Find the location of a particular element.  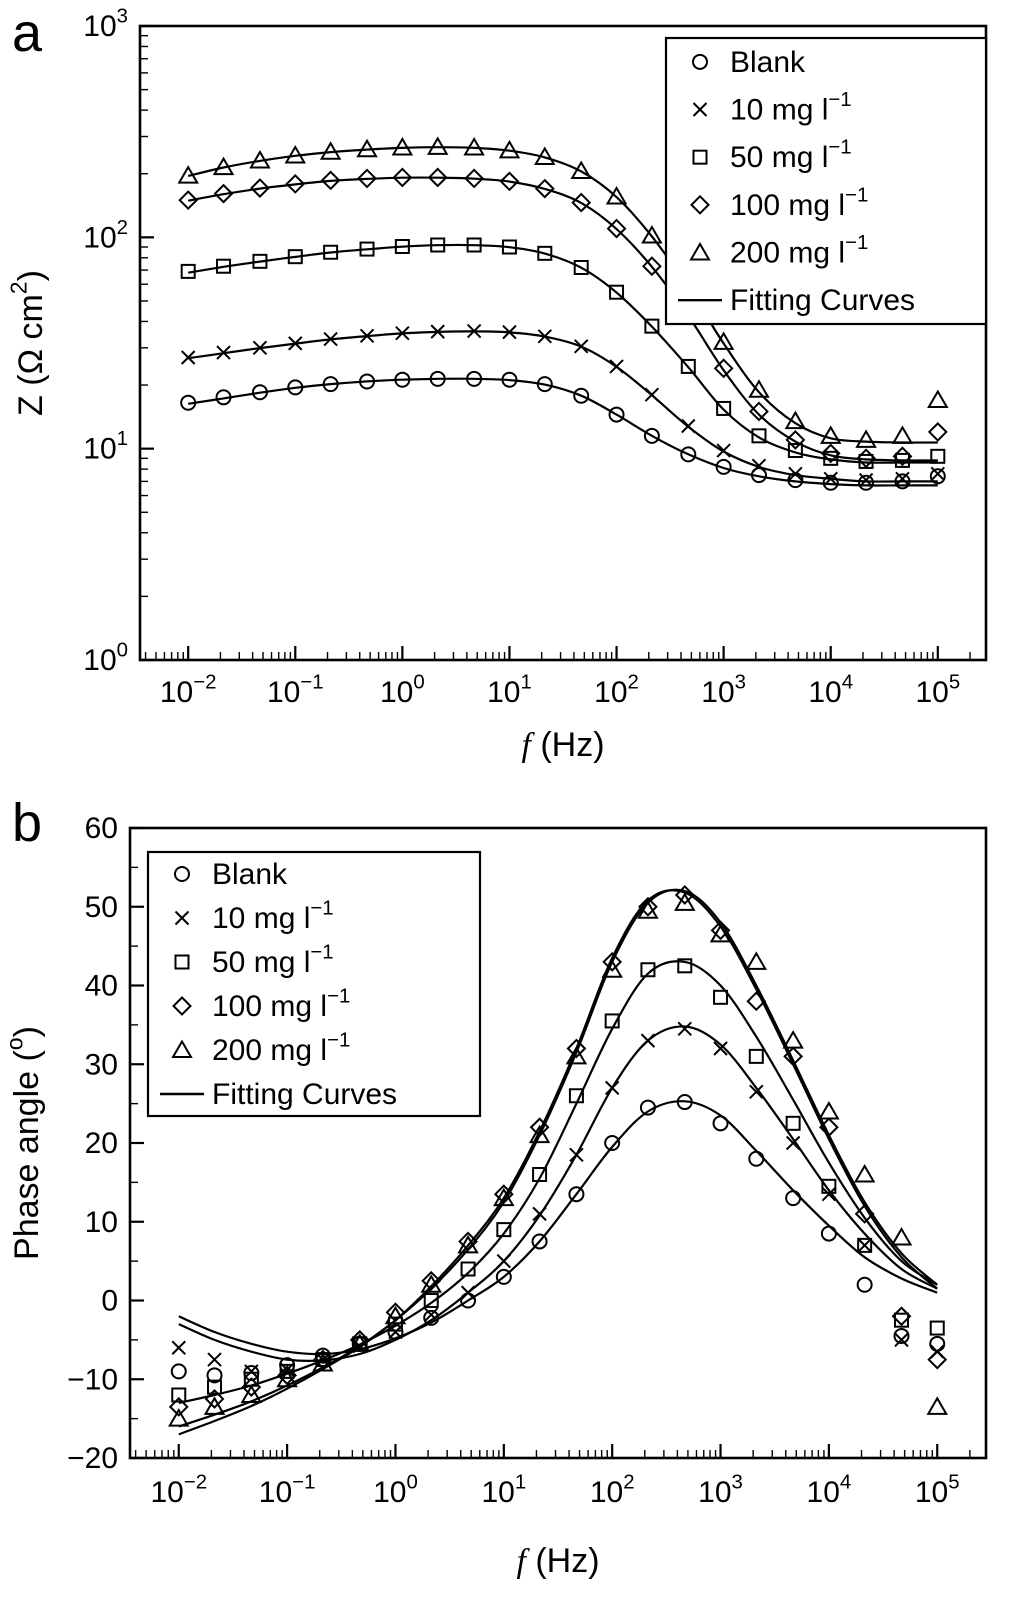

panel-a-label: a is located at coordinates (27, 33).